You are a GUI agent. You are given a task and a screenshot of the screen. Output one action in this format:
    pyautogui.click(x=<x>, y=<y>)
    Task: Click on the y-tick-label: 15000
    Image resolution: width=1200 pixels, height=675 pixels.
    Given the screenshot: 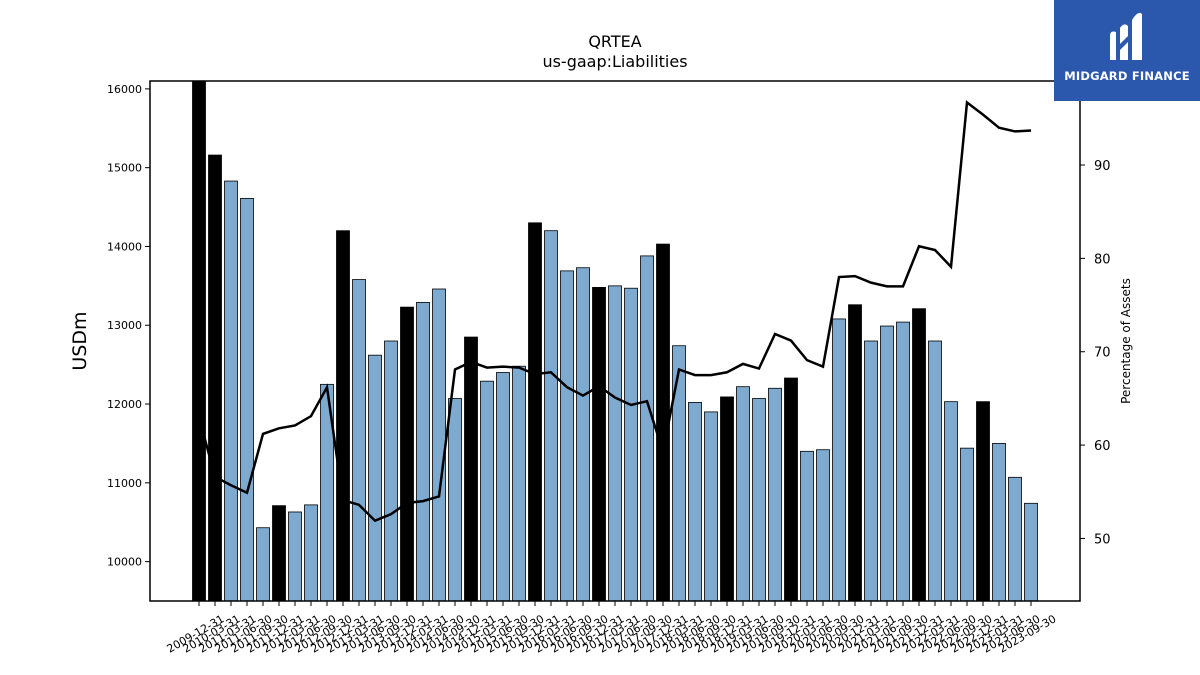 What is the action you would take?
    pyautogui.click(x=124, y=168)
    